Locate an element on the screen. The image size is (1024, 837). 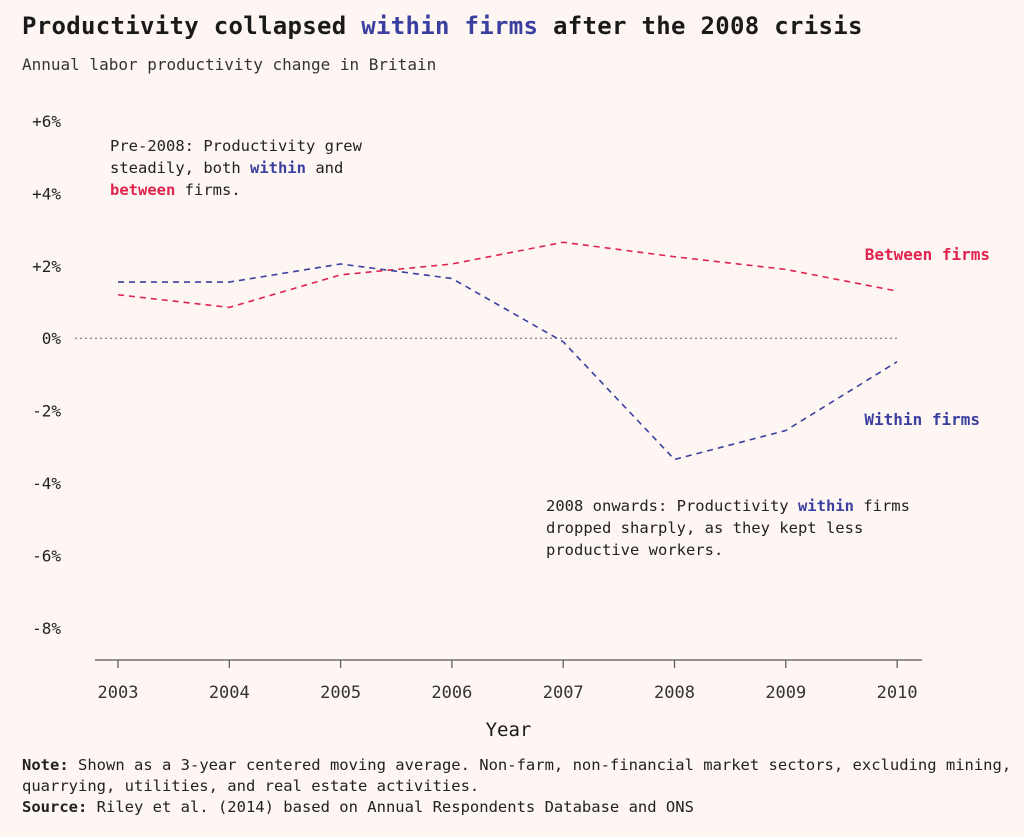
title-highlight: within firms is located at coordinates (450, 26).